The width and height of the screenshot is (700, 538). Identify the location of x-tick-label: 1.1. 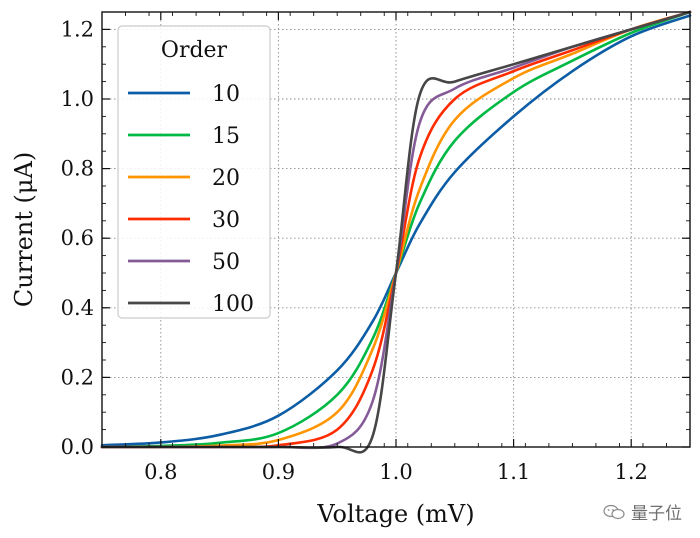
(513, 472).